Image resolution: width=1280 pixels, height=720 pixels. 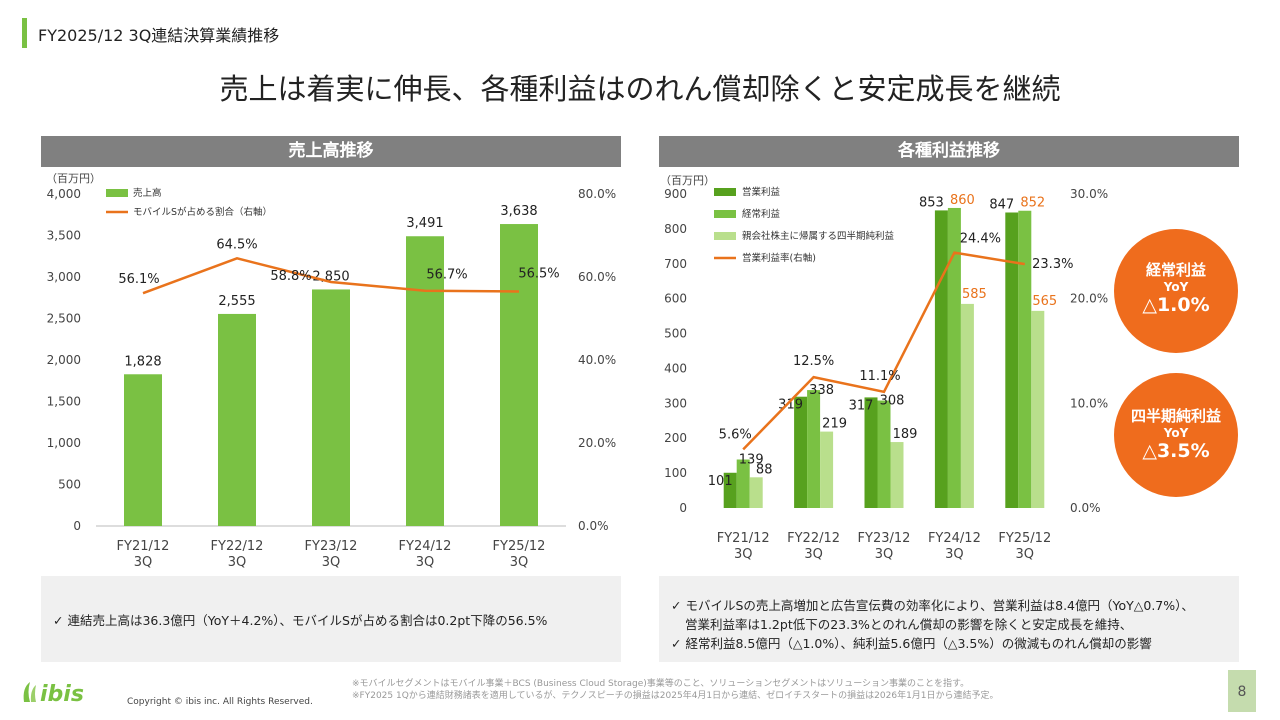 I want to click on badge-ordinary-profit: 経常利益 YoY △1.0%, so click(x=1176, y=291).